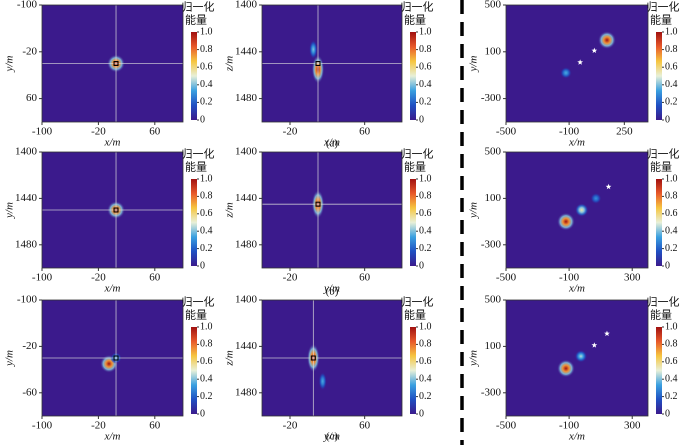 The image size is (700, 445). I want to click on y-tick-label: 60, so click(32, 98).